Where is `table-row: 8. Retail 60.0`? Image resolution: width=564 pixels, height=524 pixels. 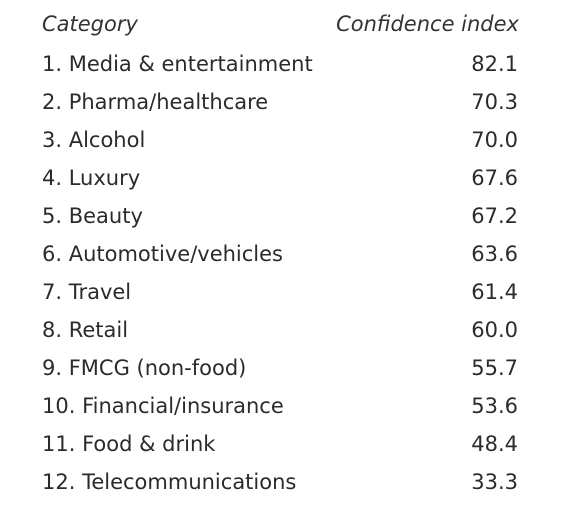
table-row: 8. Retail 60.0 is located at coordinates (282, 337).